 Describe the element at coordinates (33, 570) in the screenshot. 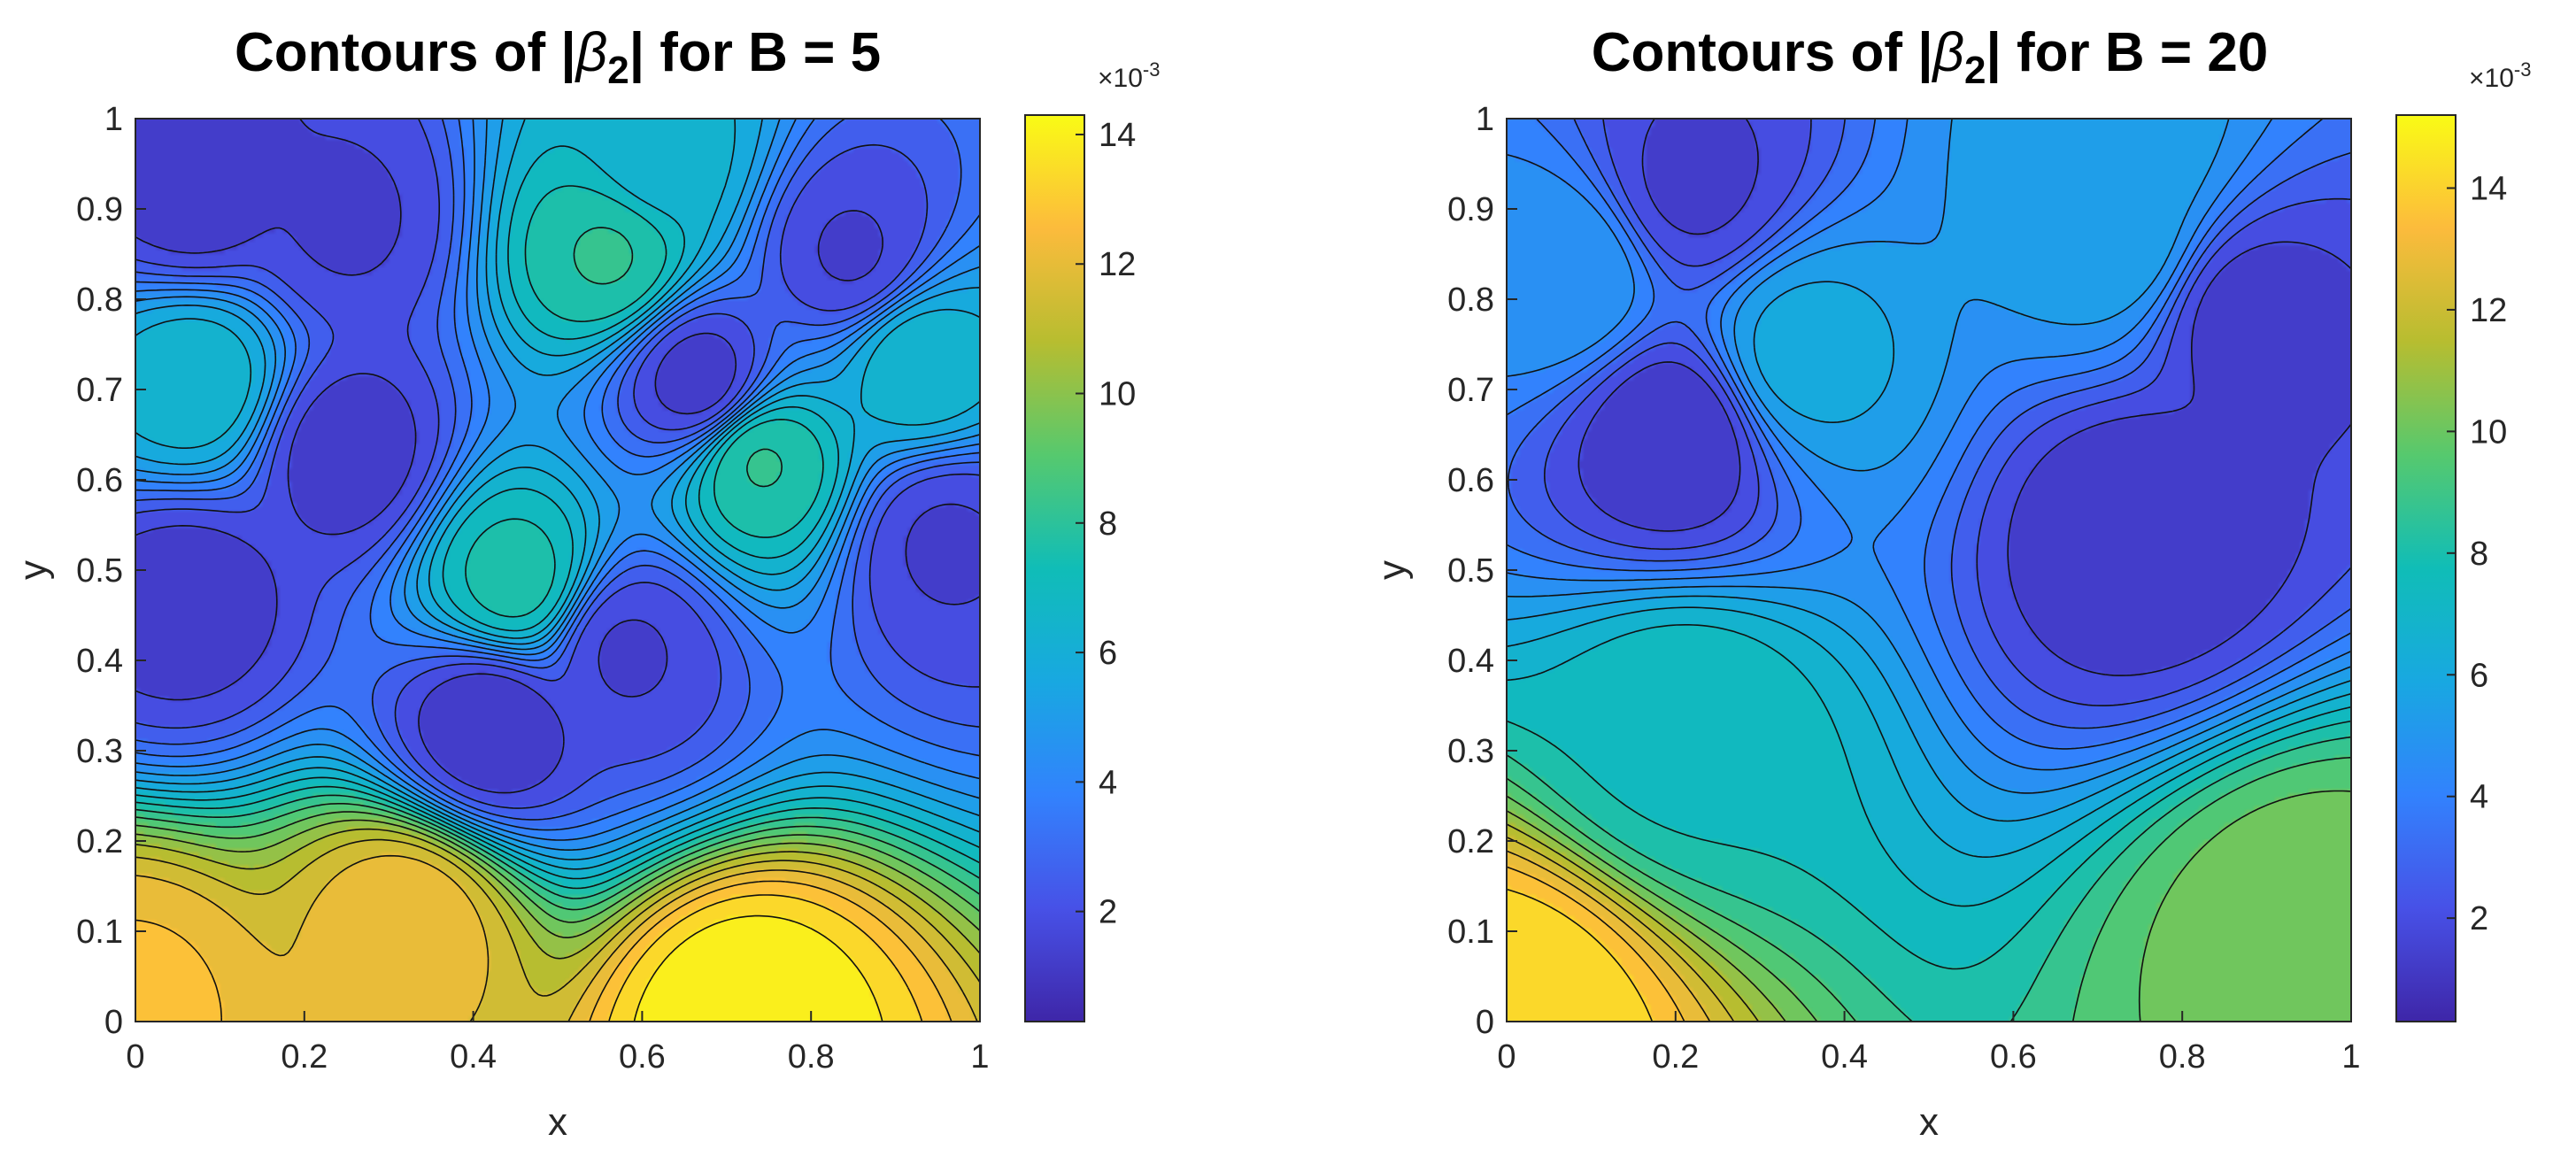

I see `y-axis-label: y` at that location.